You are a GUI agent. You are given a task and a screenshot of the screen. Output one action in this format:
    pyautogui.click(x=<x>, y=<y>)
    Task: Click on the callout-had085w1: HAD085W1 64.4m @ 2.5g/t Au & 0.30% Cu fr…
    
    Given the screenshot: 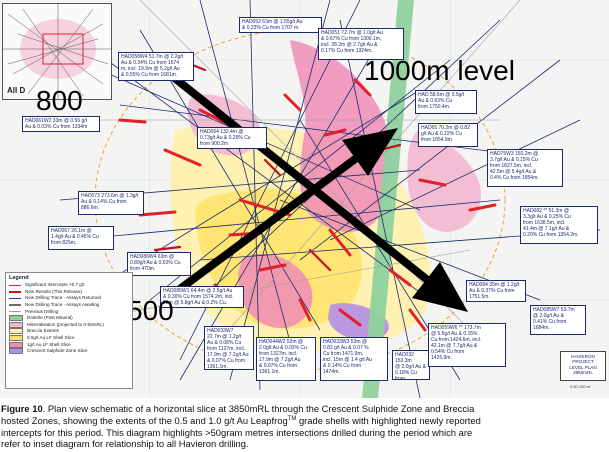 What is the action you would take?
    pyautogui.click(x=202, y=297)
    